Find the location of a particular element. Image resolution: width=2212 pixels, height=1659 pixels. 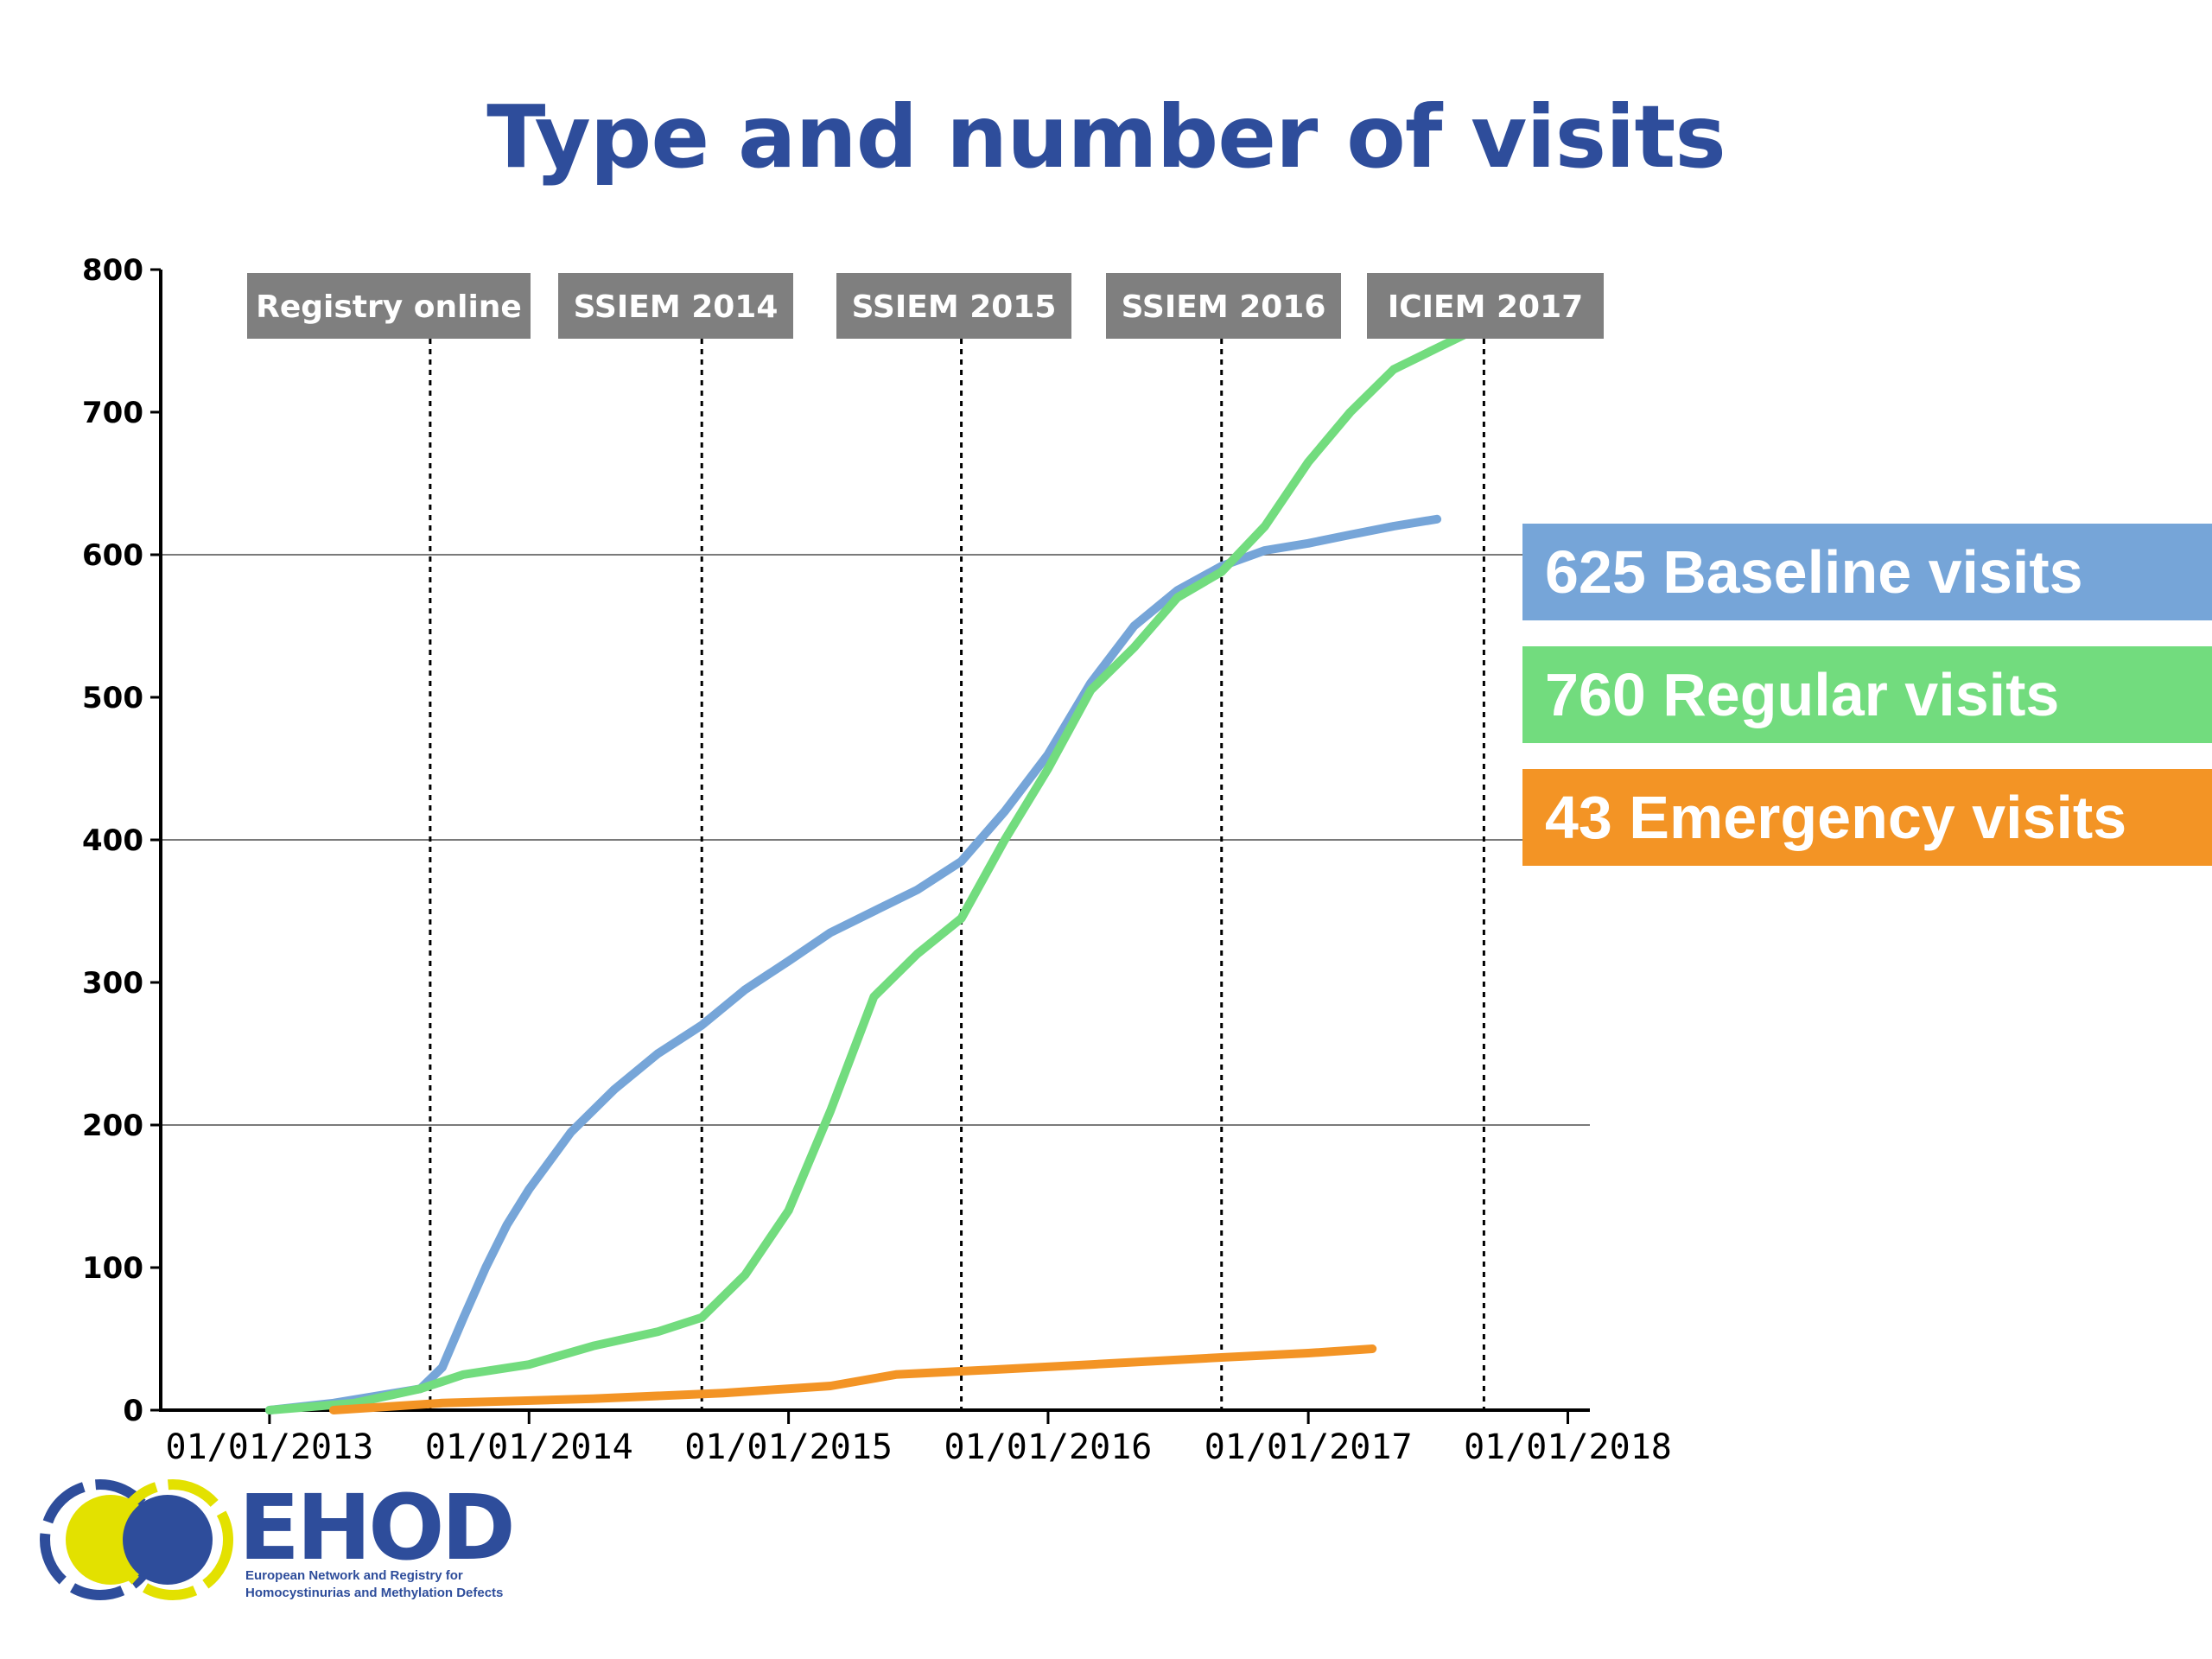

x-tick-label-3: 01/01/2016 is located at coordinates (1048, 1447).